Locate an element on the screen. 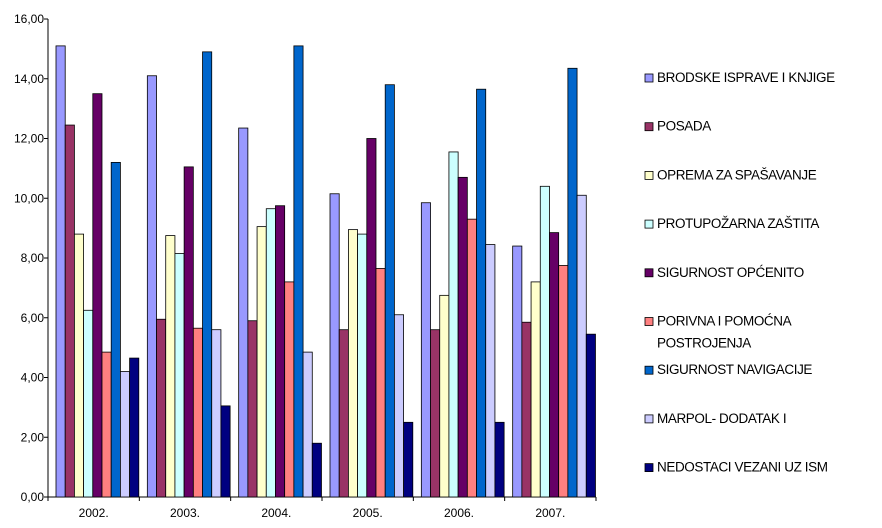 The width and height of the screenshot is (882, 528). bar-9-2004 is located at coordinates (316, 470).